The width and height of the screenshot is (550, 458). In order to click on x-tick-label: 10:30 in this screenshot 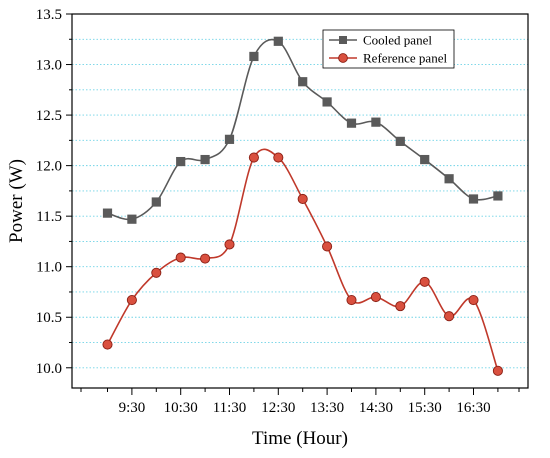, I will do `click(181, 408)`.